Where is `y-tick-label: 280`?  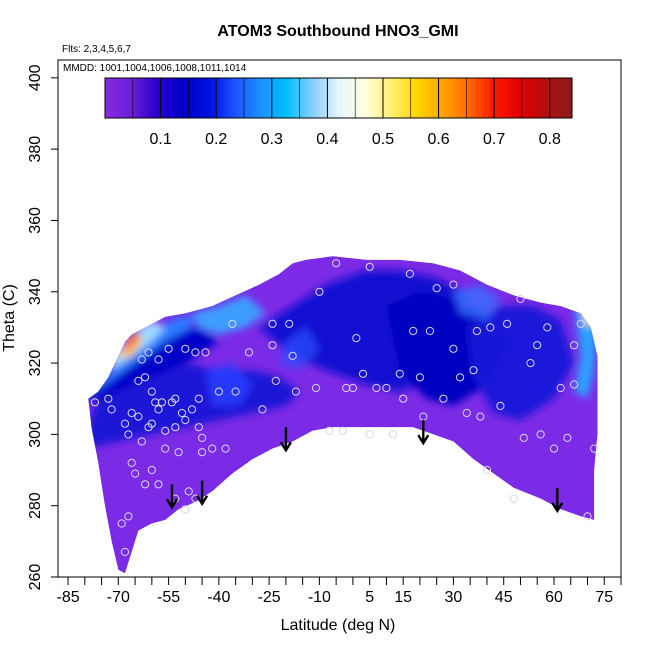
y-tick-label: 280 is located at coordinates (35, 505).